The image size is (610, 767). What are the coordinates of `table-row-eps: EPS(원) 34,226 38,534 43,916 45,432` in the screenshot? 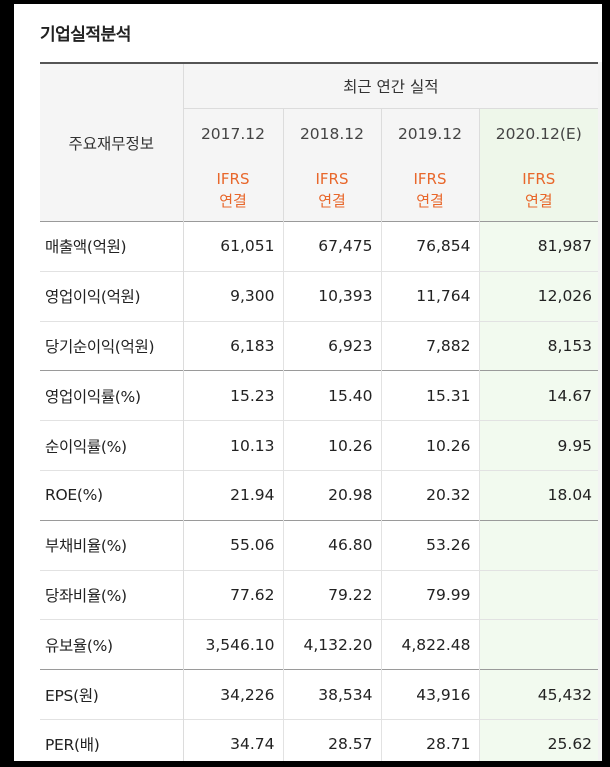 It's located at (319, 694).